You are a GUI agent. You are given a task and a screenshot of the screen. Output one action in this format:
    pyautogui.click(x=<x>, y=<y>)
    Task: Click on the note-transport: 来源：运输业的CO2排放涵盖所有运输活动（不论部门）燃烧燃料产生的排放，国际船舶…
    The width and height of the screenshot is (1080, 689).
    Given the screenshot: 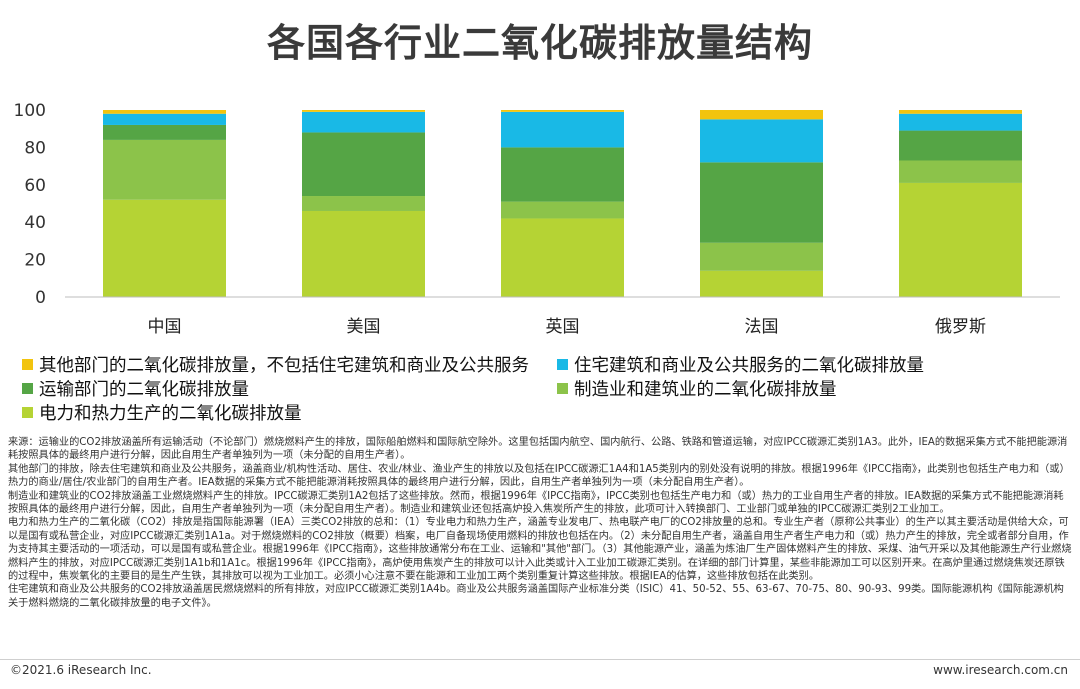 What is the action you would take?
    pyautogui.click(x=538, y=449)
    